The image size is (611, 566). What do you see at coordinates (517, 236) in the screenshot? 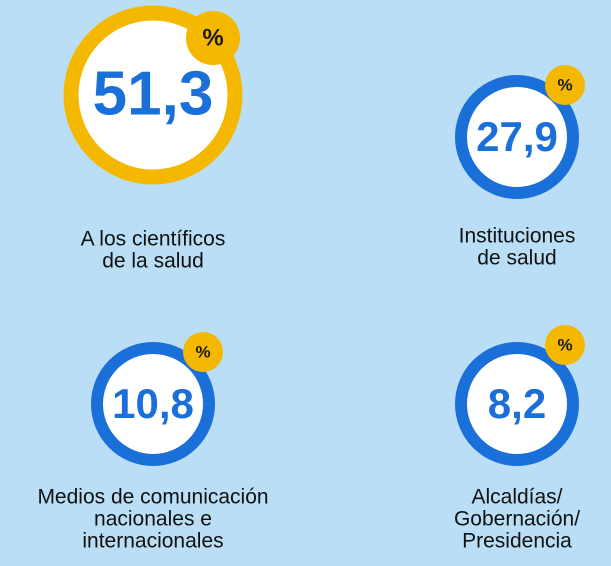
I see `label-line: Instituciones` at bounding box center [517, 236].